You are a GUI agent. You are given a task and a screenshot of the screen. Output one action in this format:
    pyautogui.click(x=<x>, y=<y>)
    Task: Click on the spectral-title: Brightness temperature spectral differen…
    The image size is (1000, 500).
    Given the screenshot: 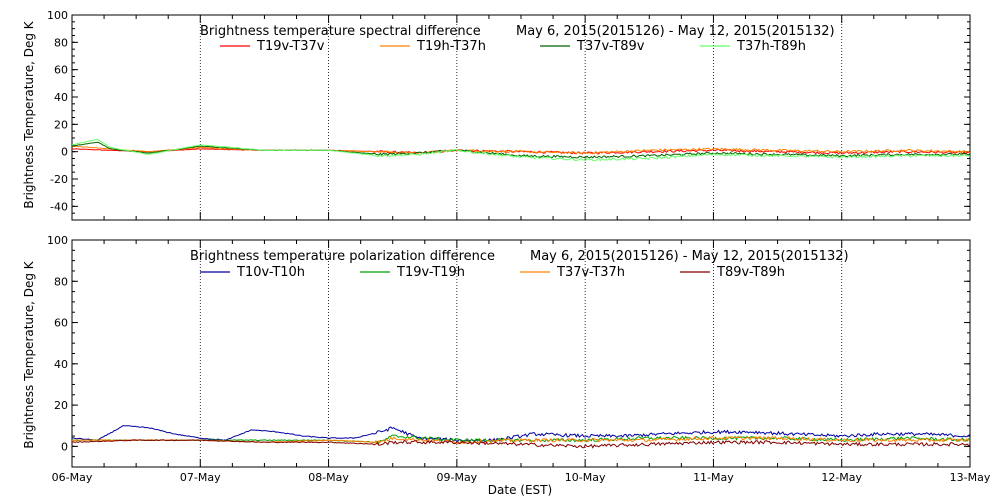 What is the action you would take?
    pyautogui.click(x=340, y=31)
    